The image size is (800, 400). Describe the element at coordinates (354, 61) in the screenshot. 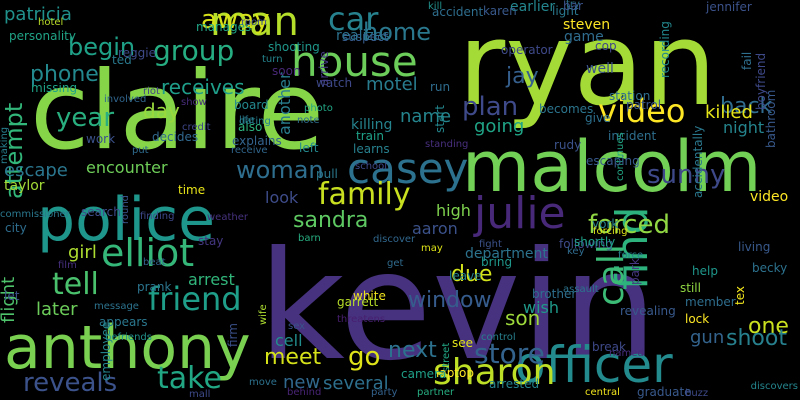

I see `cloud-word: house` at that location.